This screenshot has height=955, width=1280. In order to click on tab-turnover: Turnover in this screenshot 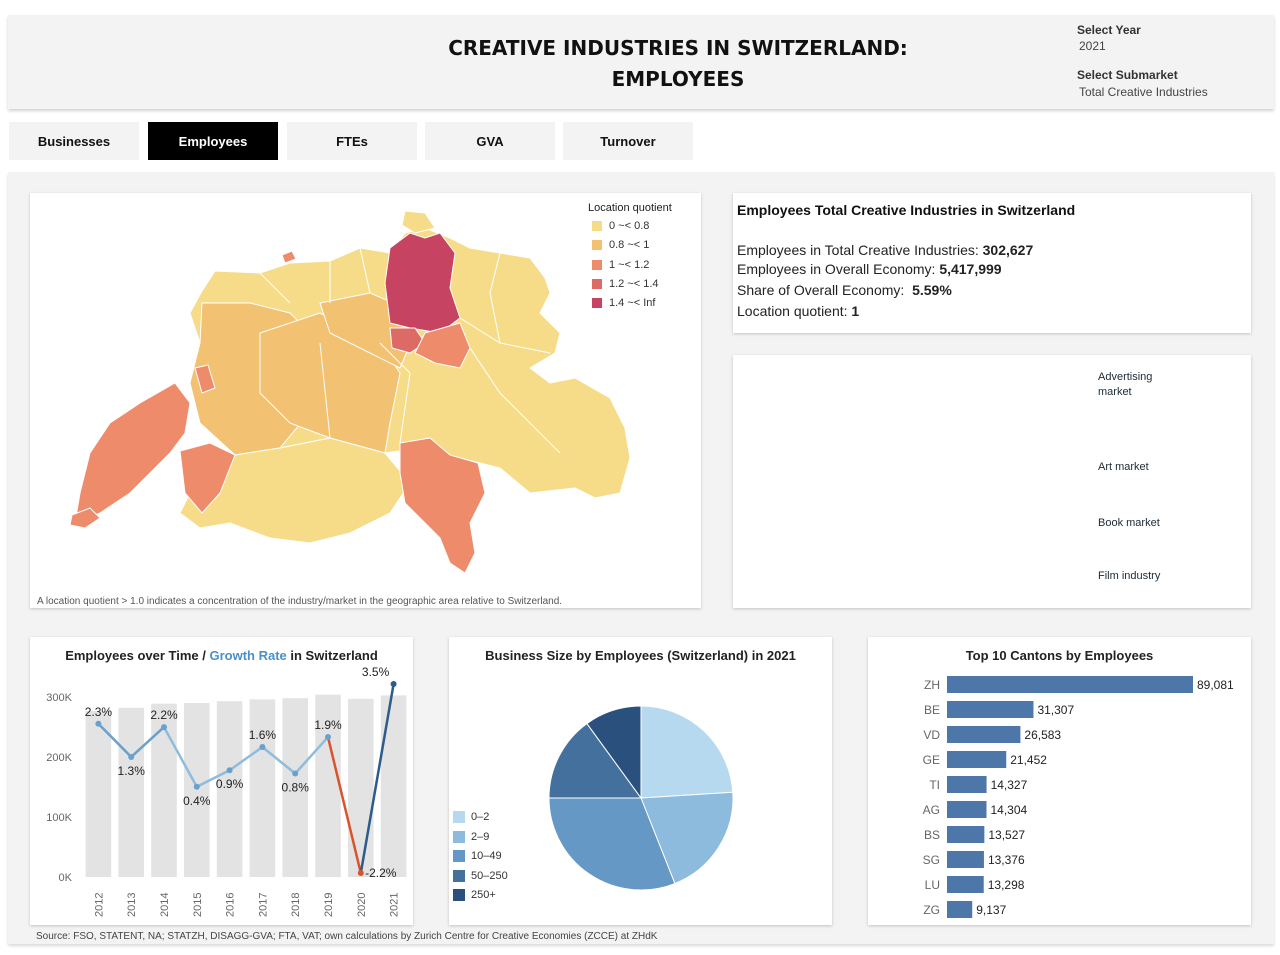, I will do `click(628, 141)`.